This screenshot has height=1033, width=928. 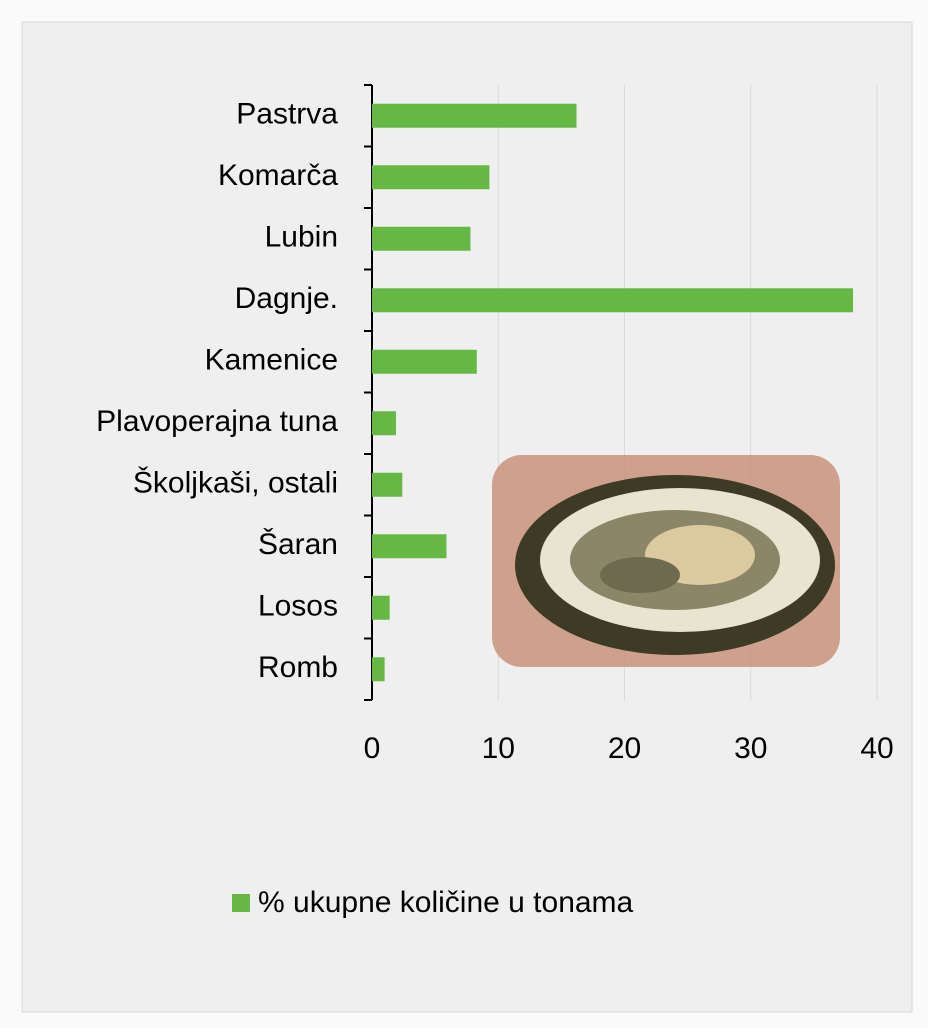 I want to click on y-tick-label: Lubin, so click(x=301, y=237).